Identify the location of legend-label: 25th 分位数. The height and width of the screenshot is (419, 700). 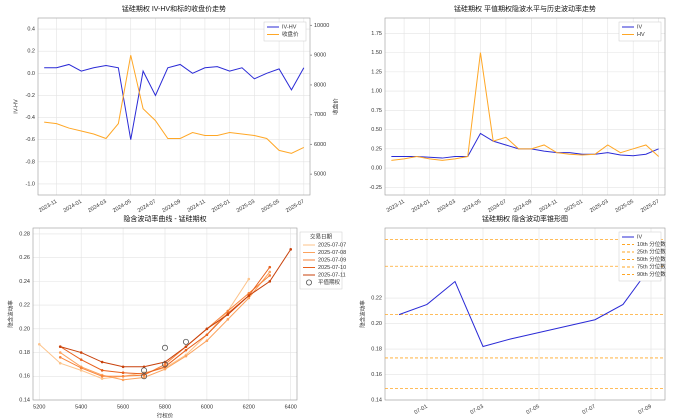
(651, 251).